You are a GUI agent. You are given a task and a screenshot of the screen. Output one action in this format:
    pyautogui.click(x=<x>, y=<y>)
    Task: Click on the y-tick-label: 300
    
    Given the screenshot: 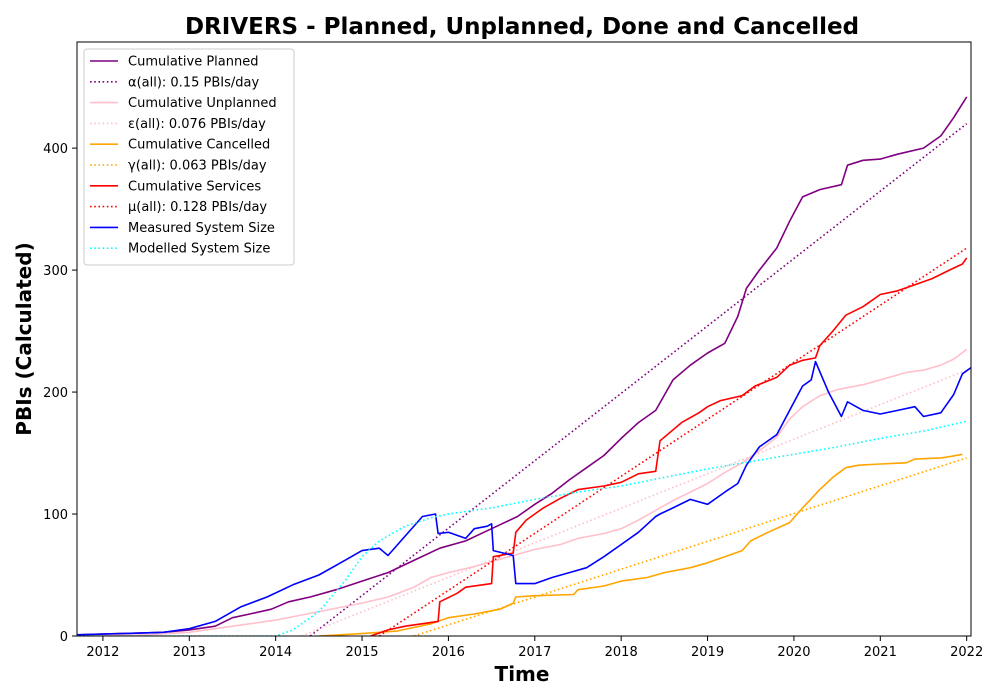 What is the action you would take?
    pyautogui.click(x=55, y=271)
    